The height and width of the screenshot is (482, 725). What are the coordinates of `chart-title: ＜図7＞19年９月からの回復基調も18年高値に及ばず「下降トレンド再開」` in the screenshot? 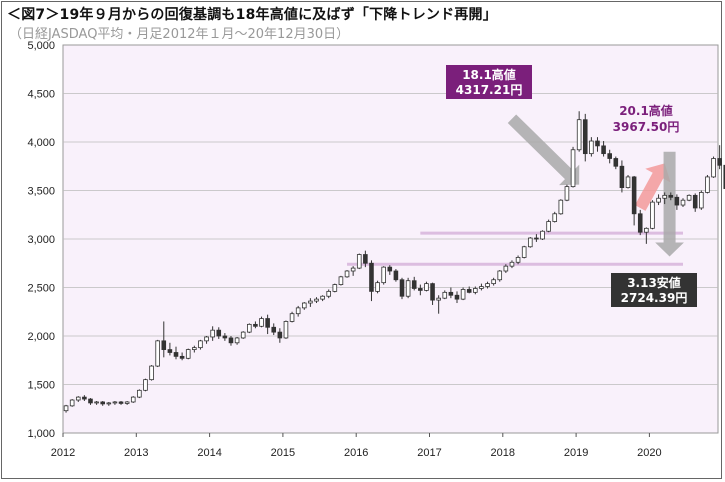 It's located at (252, 15).